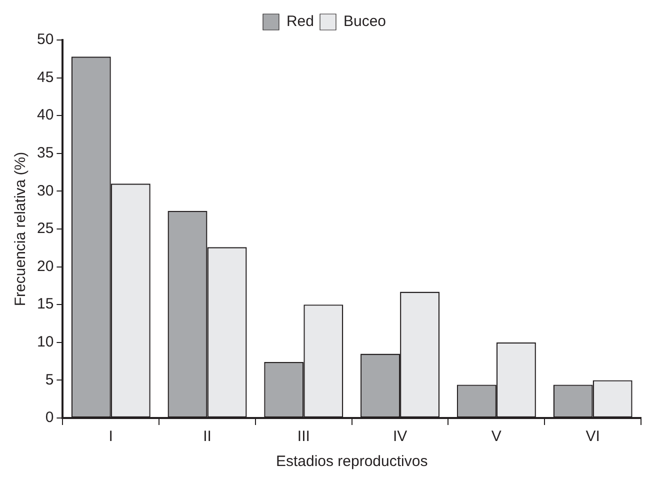  Describe the element at coordinates (45, 115) in the screenshot. I see `y-tick-label: 40` at that location.